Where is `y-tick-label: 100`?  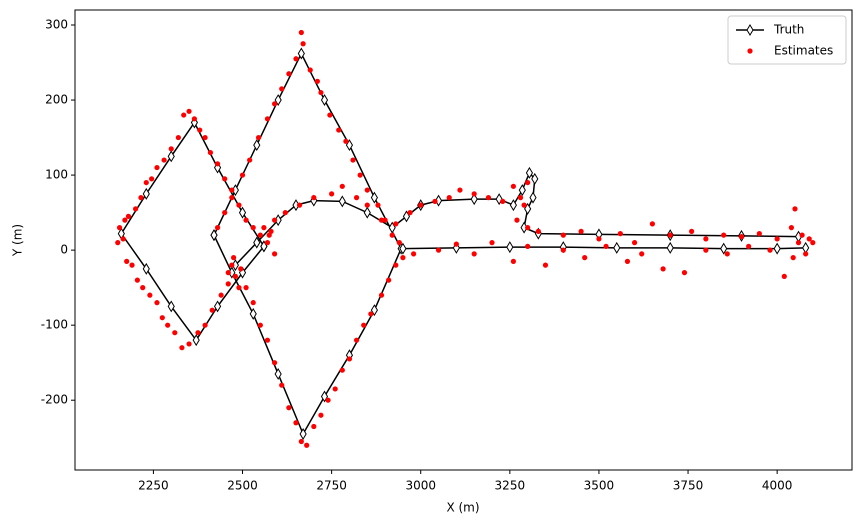 y-tick-label: 100 is located at coordinates (56, 175).